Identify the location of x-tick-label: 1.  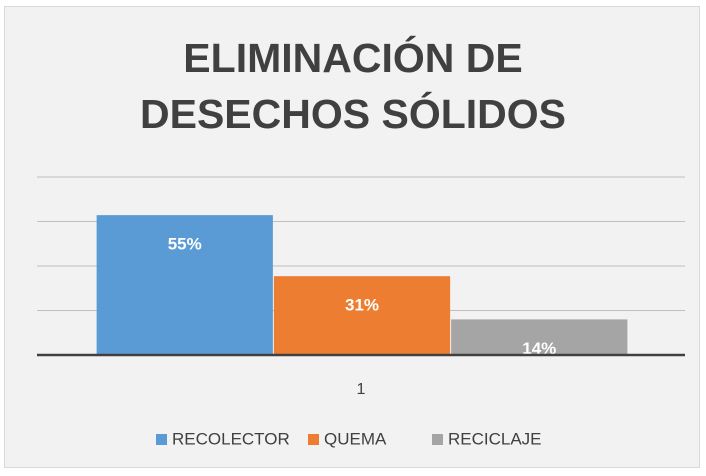
(361, 389).